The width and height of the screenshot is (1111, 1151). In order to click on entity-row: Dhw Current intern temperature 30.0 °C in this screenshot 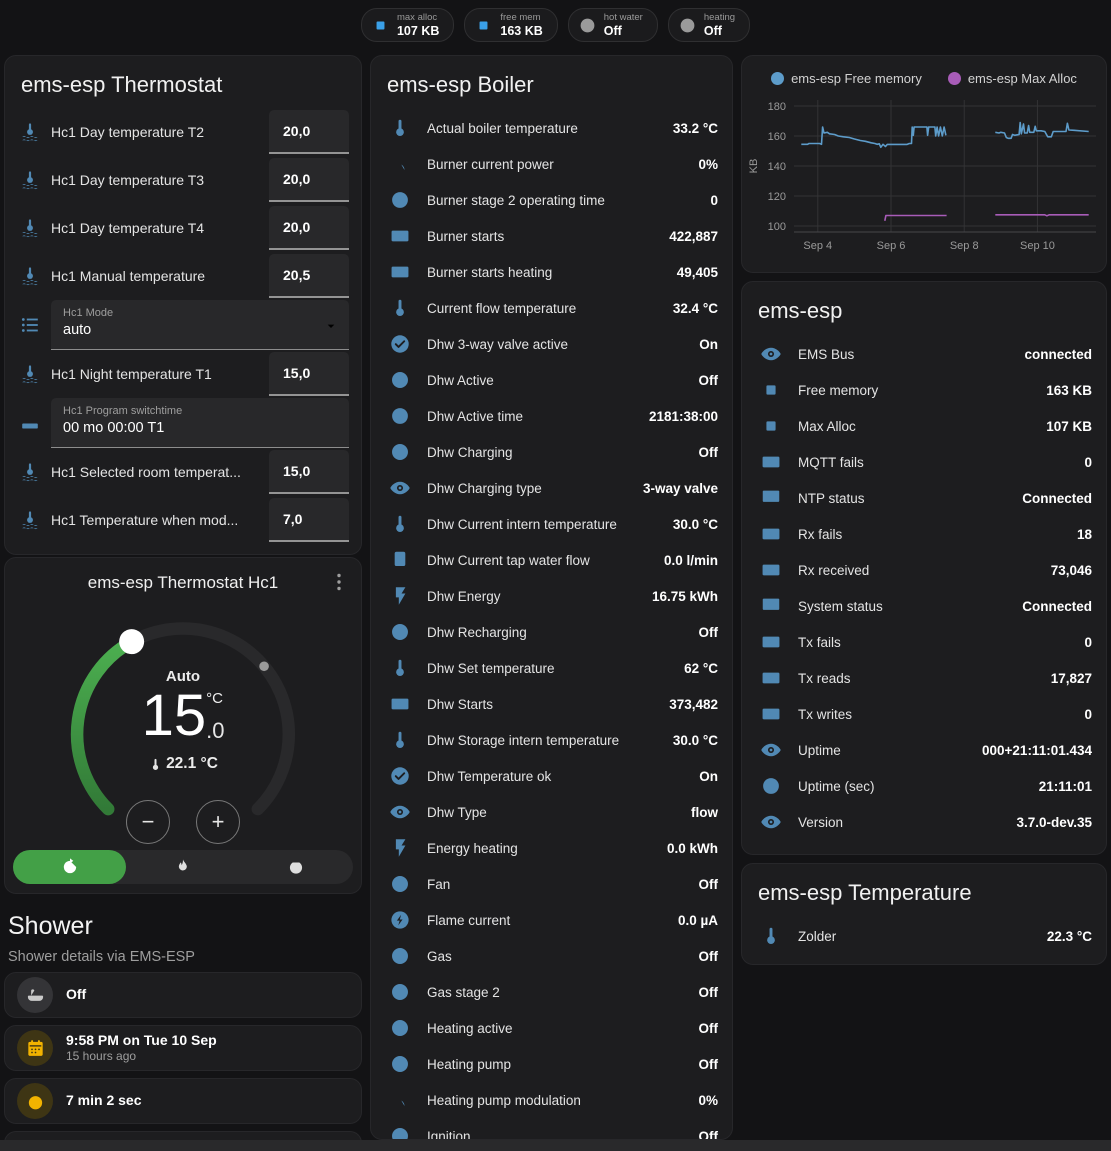, I will do `click(551, 524)`.